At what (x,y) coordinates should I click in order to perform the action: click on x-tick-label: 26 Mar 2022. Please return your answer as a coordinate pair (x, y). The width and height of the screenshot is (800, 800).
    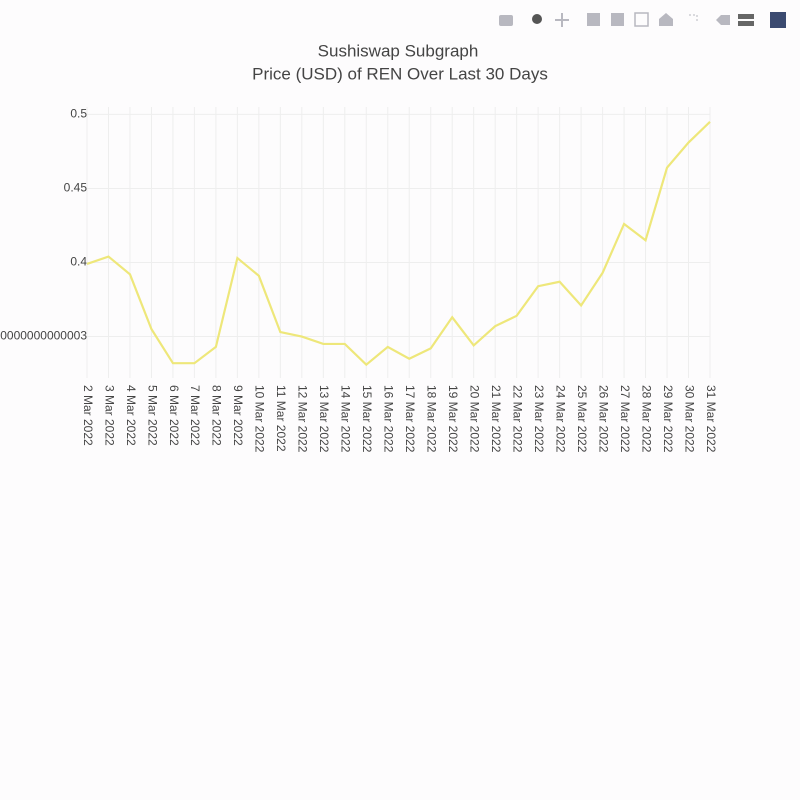
    Looking at the image, I should click on (603, 419).